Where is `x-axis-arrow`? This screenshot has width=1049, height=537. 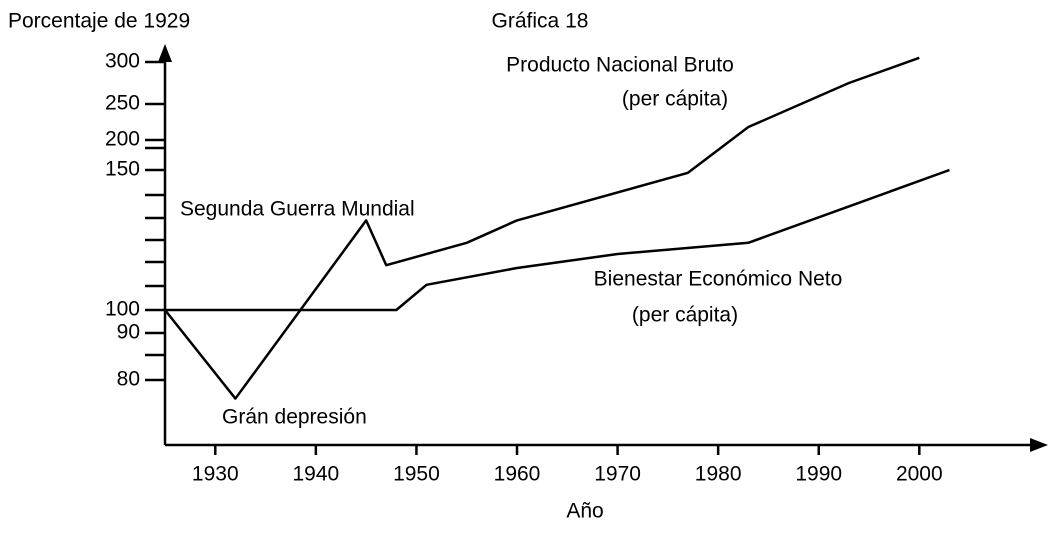
x-axis-arrow is located at coordinates (1039, 445).